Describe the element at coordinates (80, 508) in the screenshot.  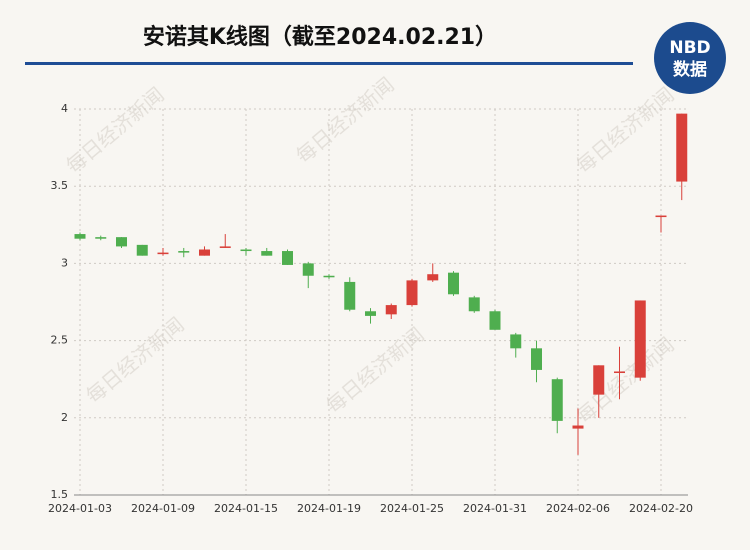
I see `x-tick-label: 2024-01-03` at that location.